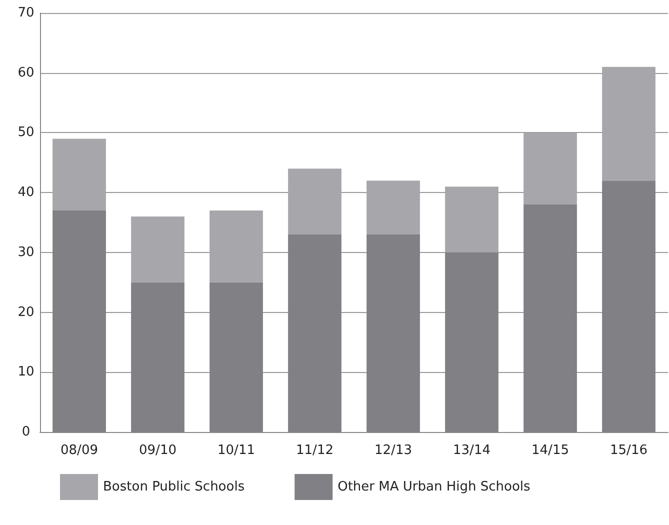  I want to click on x-tick-label: 09/10, so click(157, 450).